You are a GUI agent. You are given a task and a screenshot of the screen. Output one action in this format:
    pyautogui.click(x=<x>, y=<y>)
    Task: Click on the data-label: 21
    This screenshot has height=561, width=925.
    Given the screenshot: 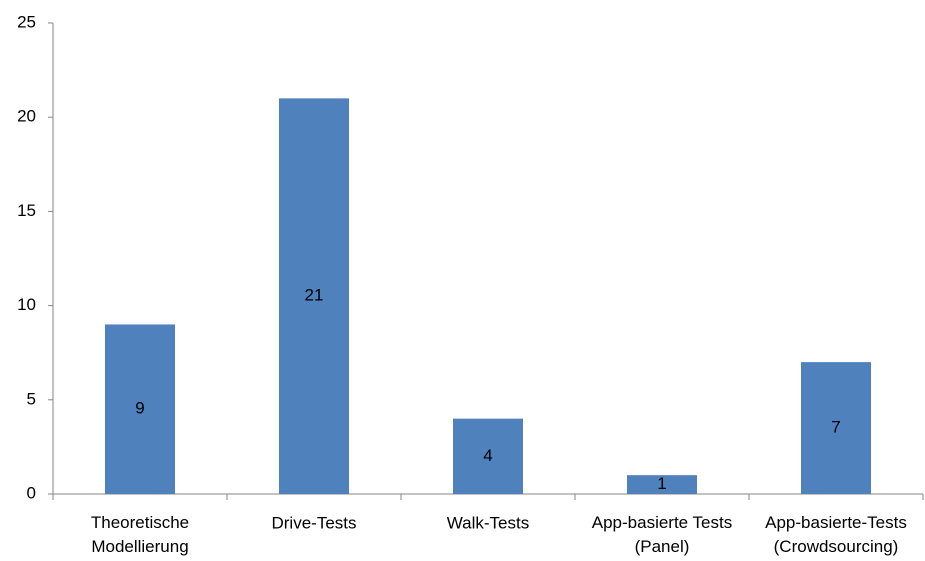 What is the action you would take?
    pyautogui.click(x=314, y=295)
    